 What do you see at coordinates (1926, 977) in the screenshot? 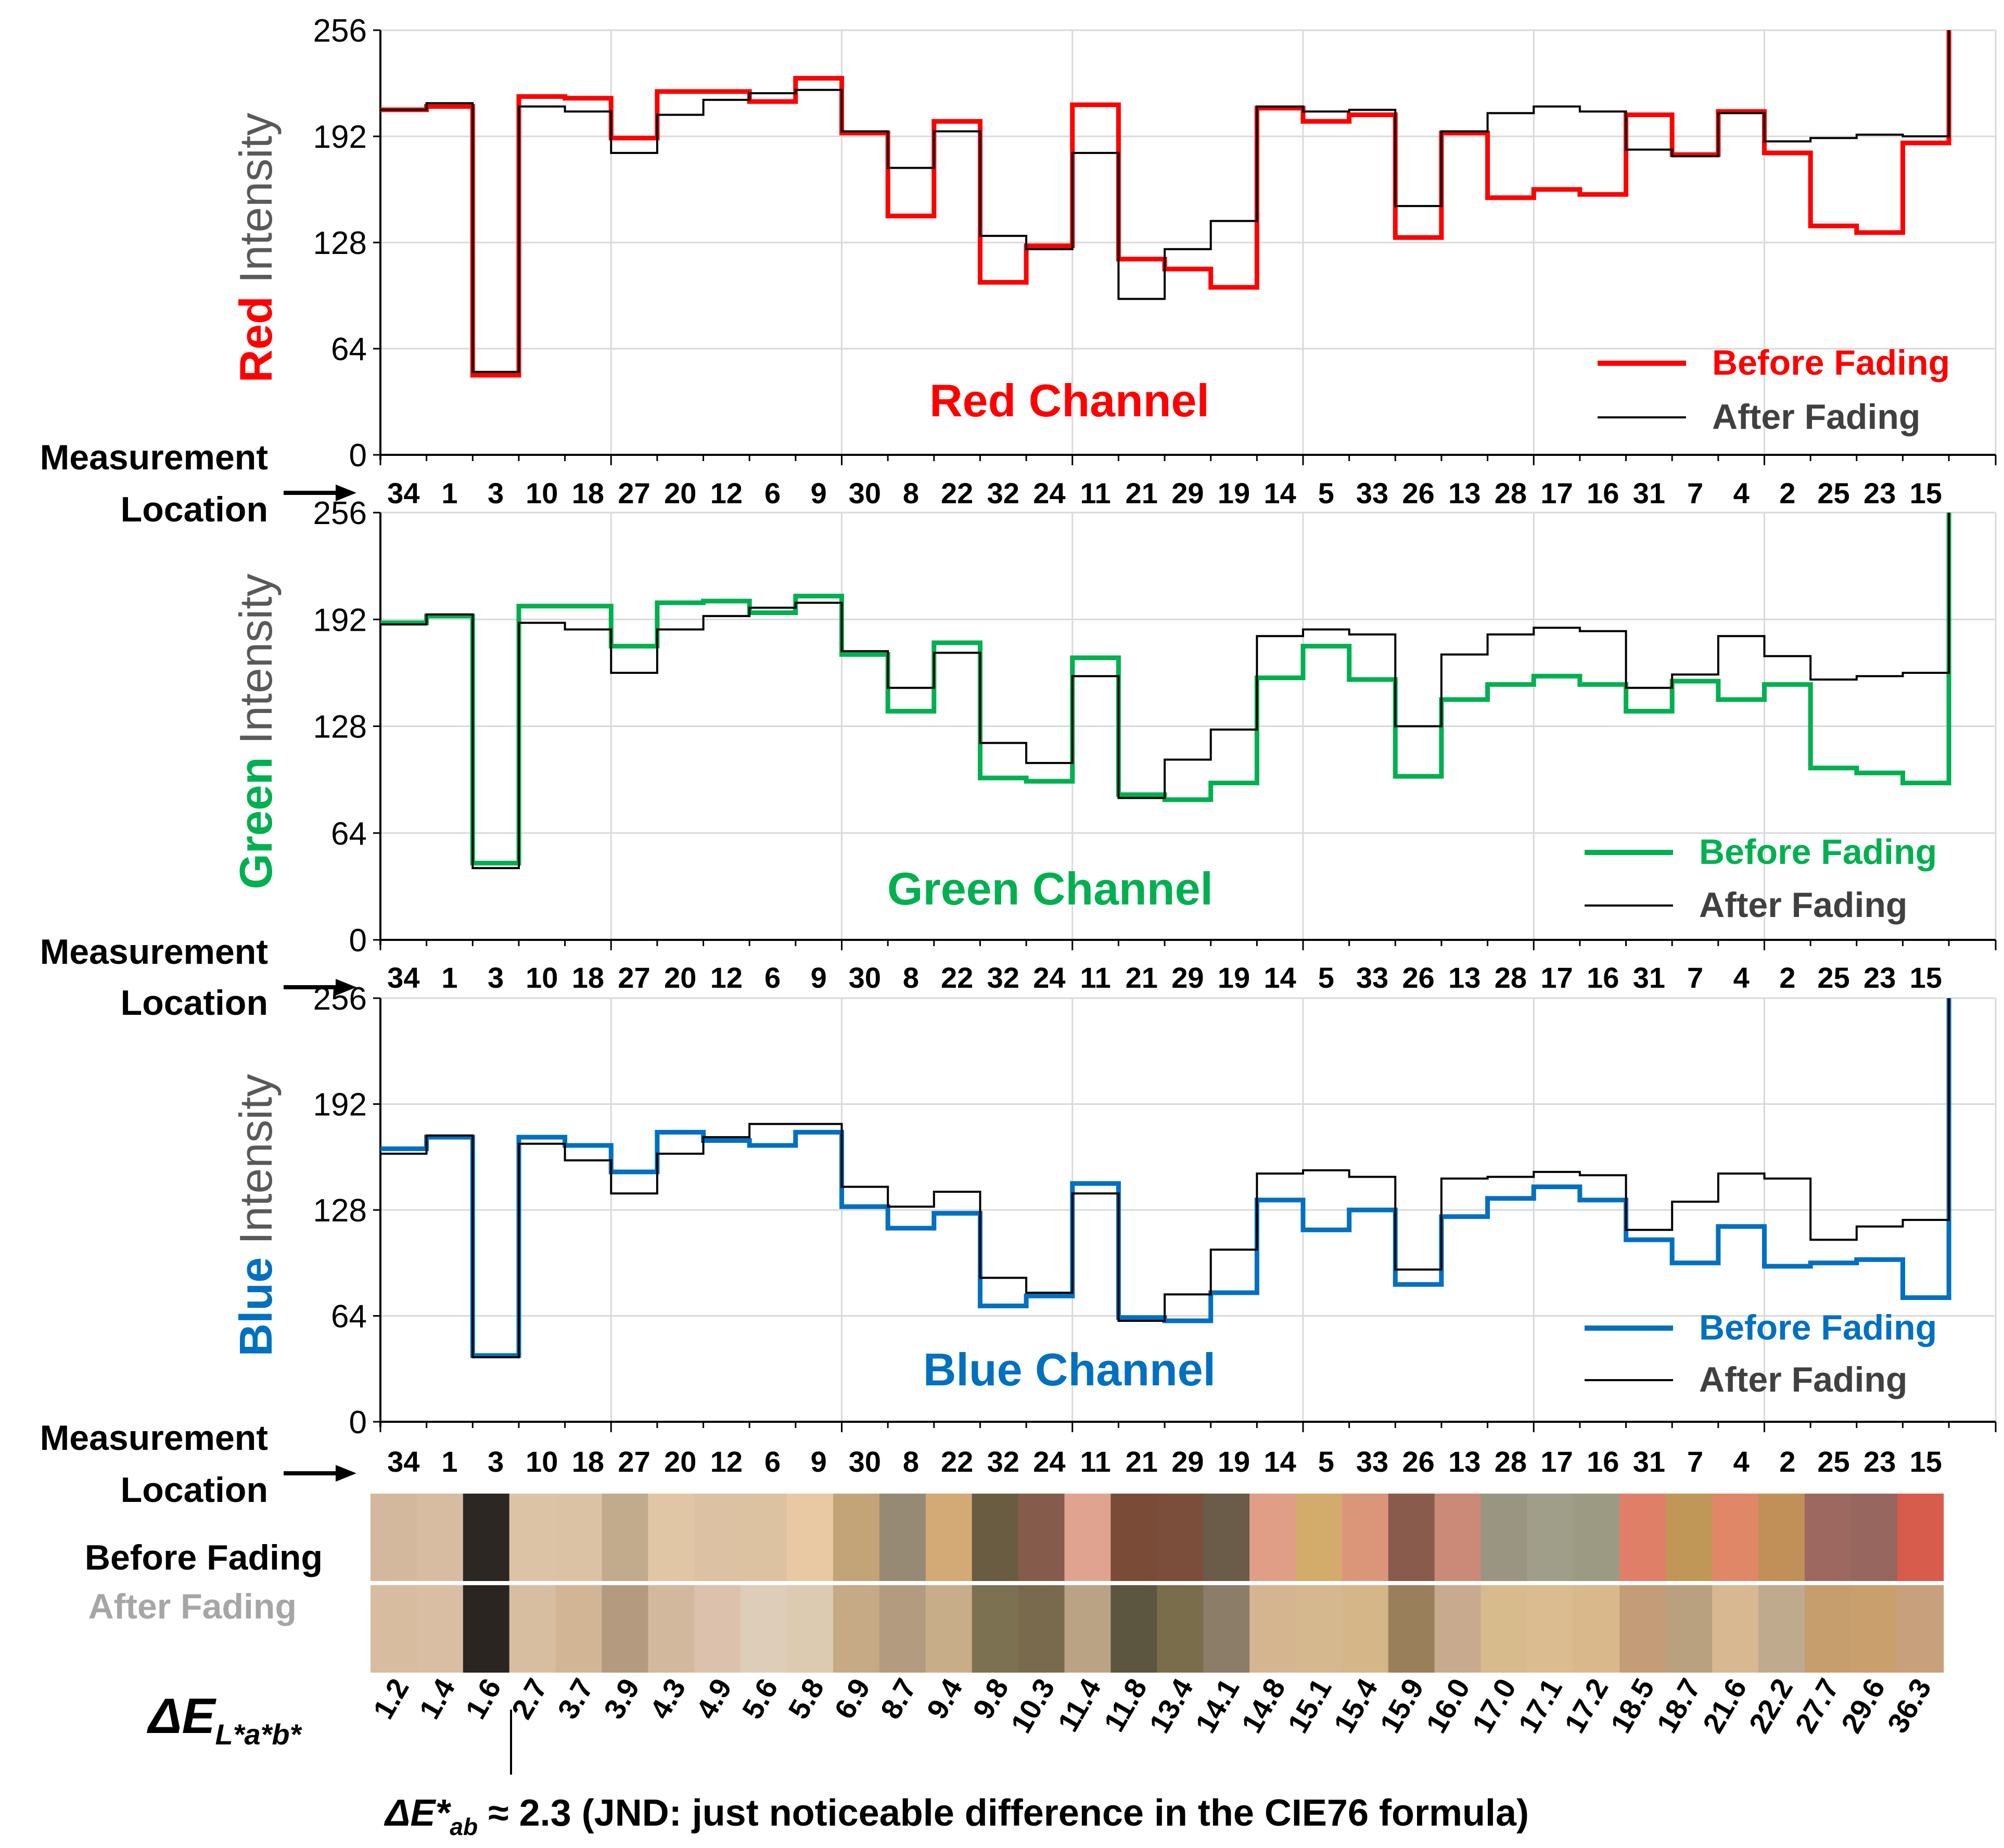
I see `location-tick-label: 15` at bounding box center [1926, 977].